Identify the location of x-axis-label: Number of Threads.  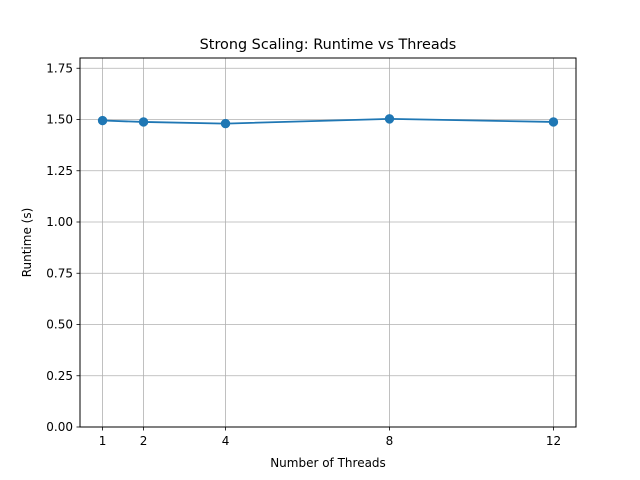
(328, 463).